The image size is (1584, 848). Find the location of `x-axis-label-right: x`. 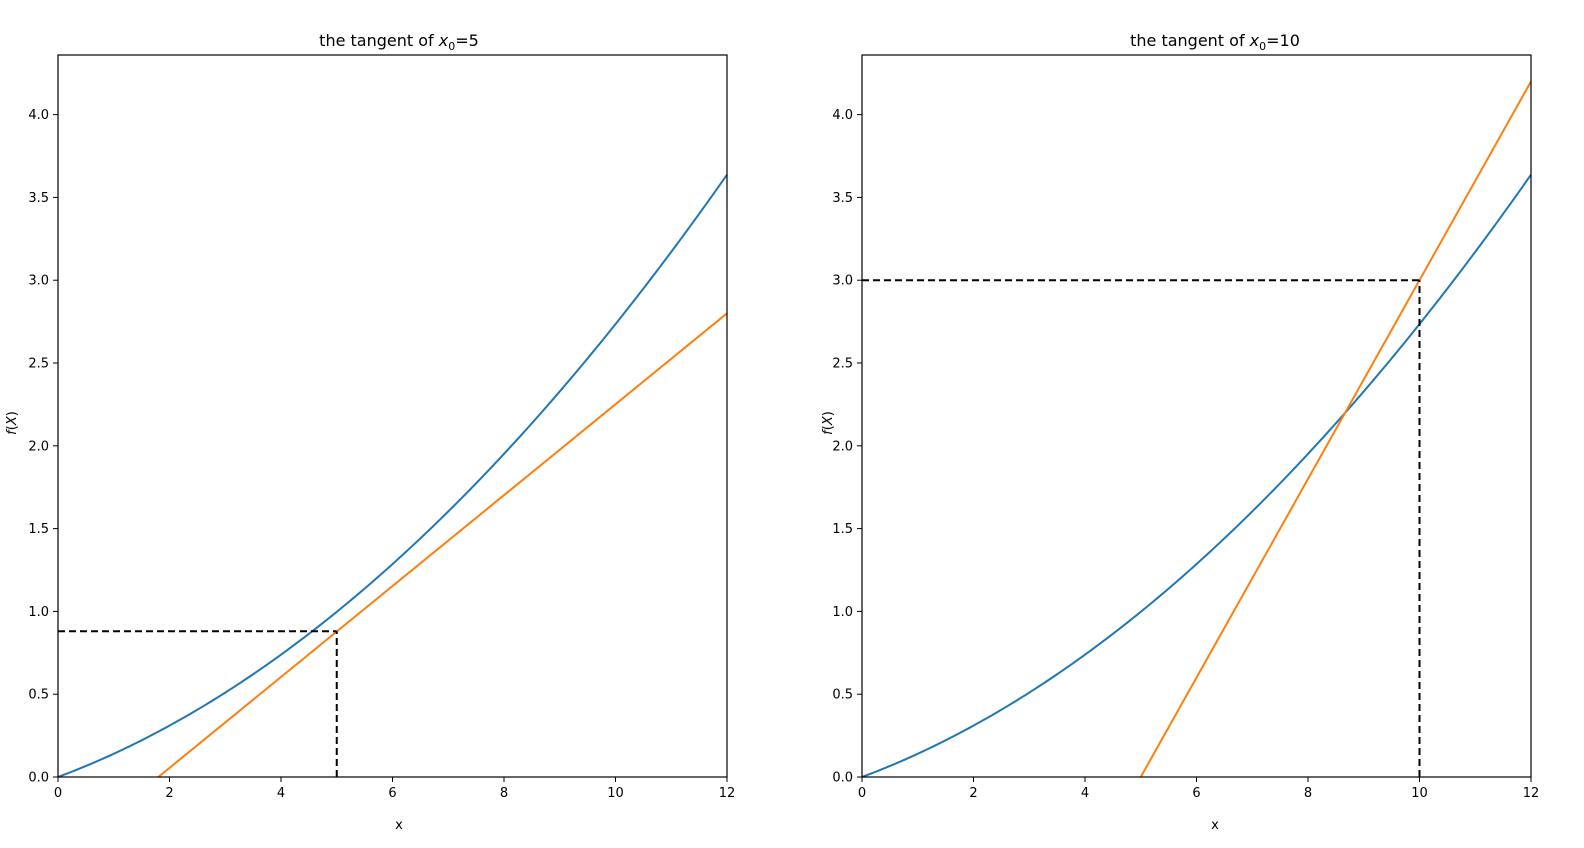

x-axis-label-right: x is located at coordinates (1215, 825).